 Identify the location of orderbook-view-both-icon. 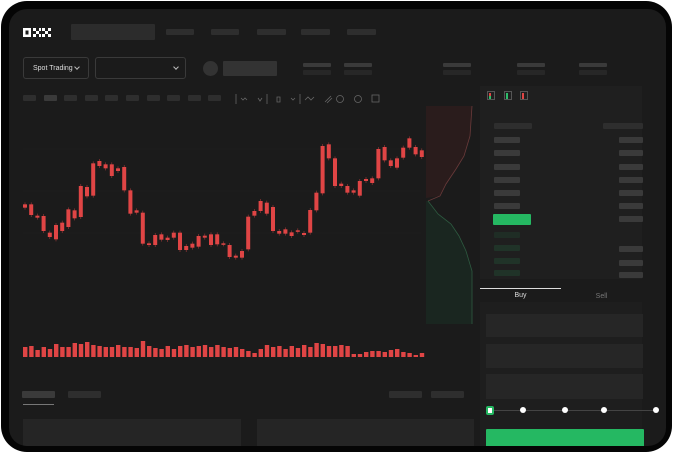
(491, 95).